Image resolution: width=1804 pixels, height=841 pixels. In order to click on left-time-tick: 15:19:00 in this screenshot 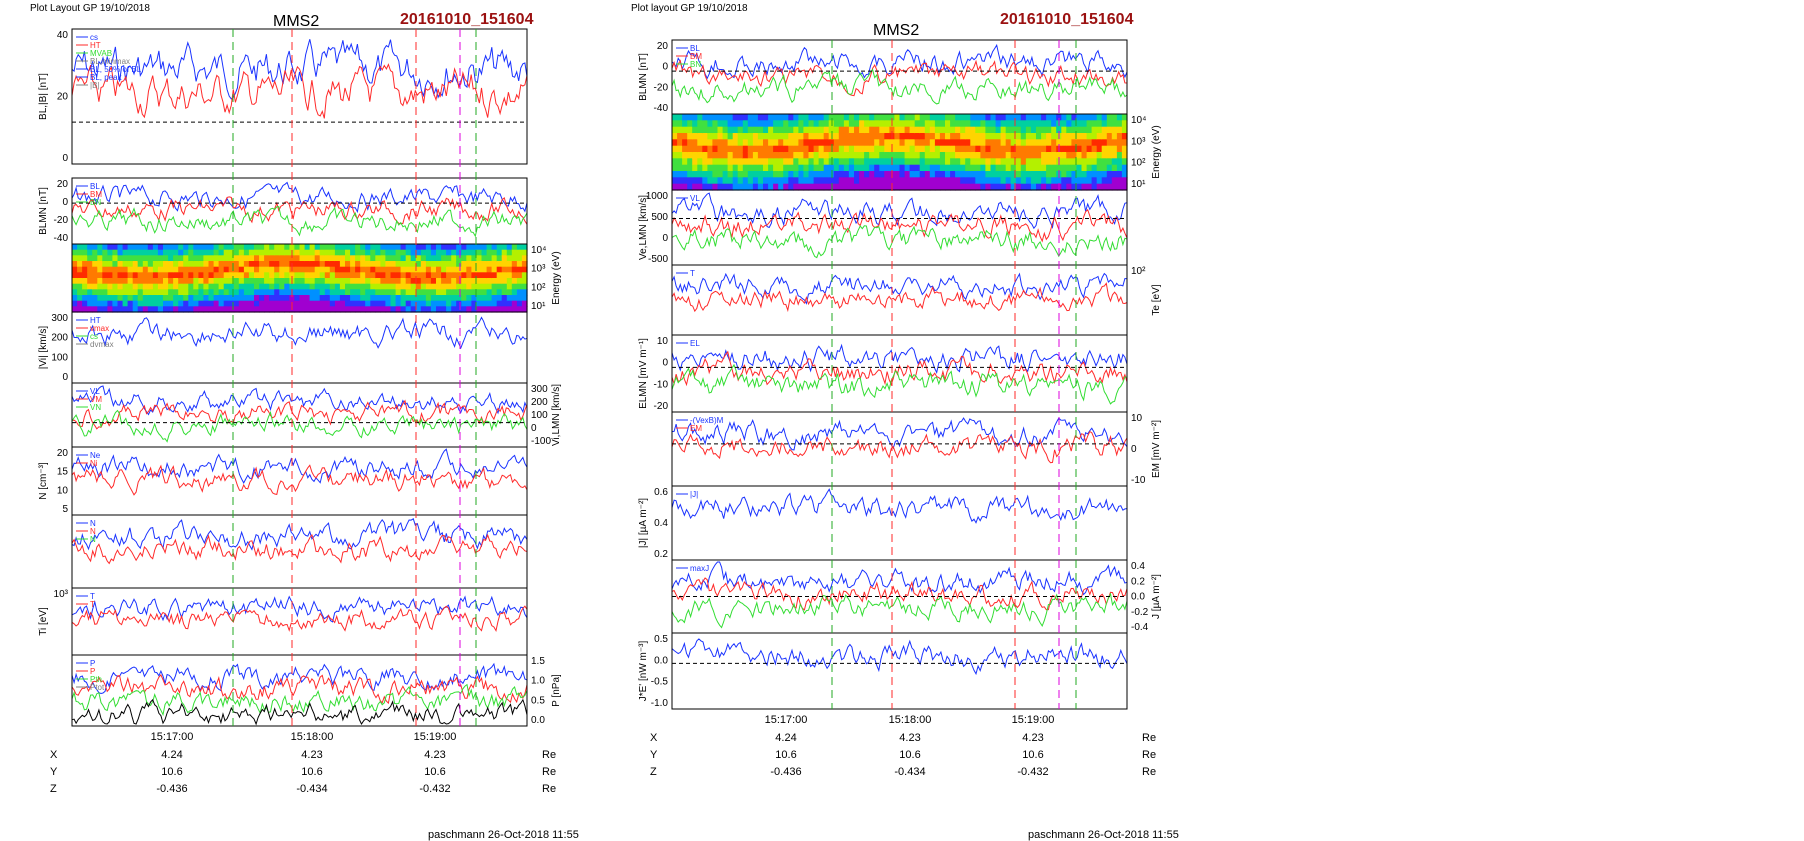, I will do `click(435, 737)`.